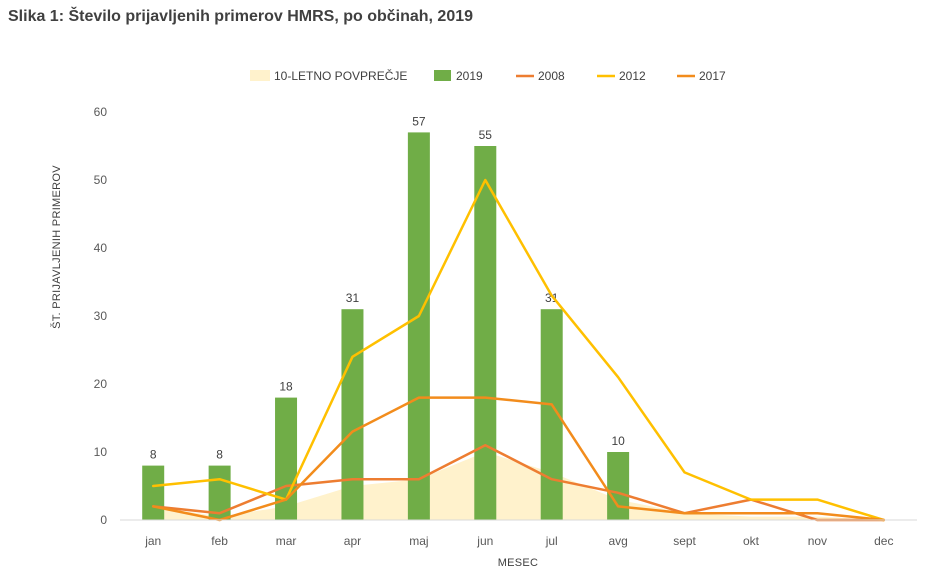 This screenshot has height=577, width=940. Describe the element at coordinates (260, 75) in the screenshot. I see `legend-swatch-10-letno-povpre-je` at that location.